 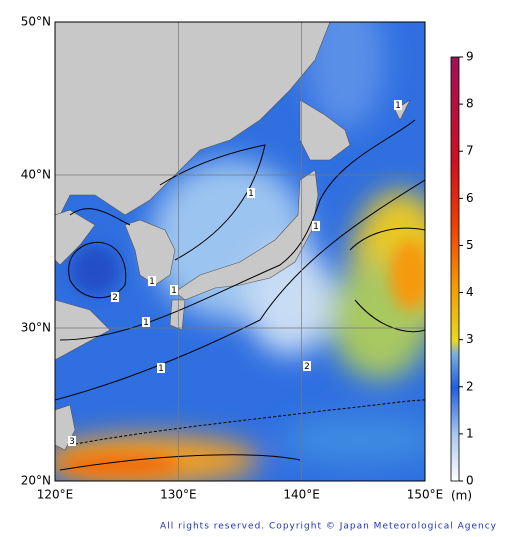 What do you see at coordinates (55, 495) in the screenshot?
I see `lon-label: 120°E` at bounding box center [55, 495].